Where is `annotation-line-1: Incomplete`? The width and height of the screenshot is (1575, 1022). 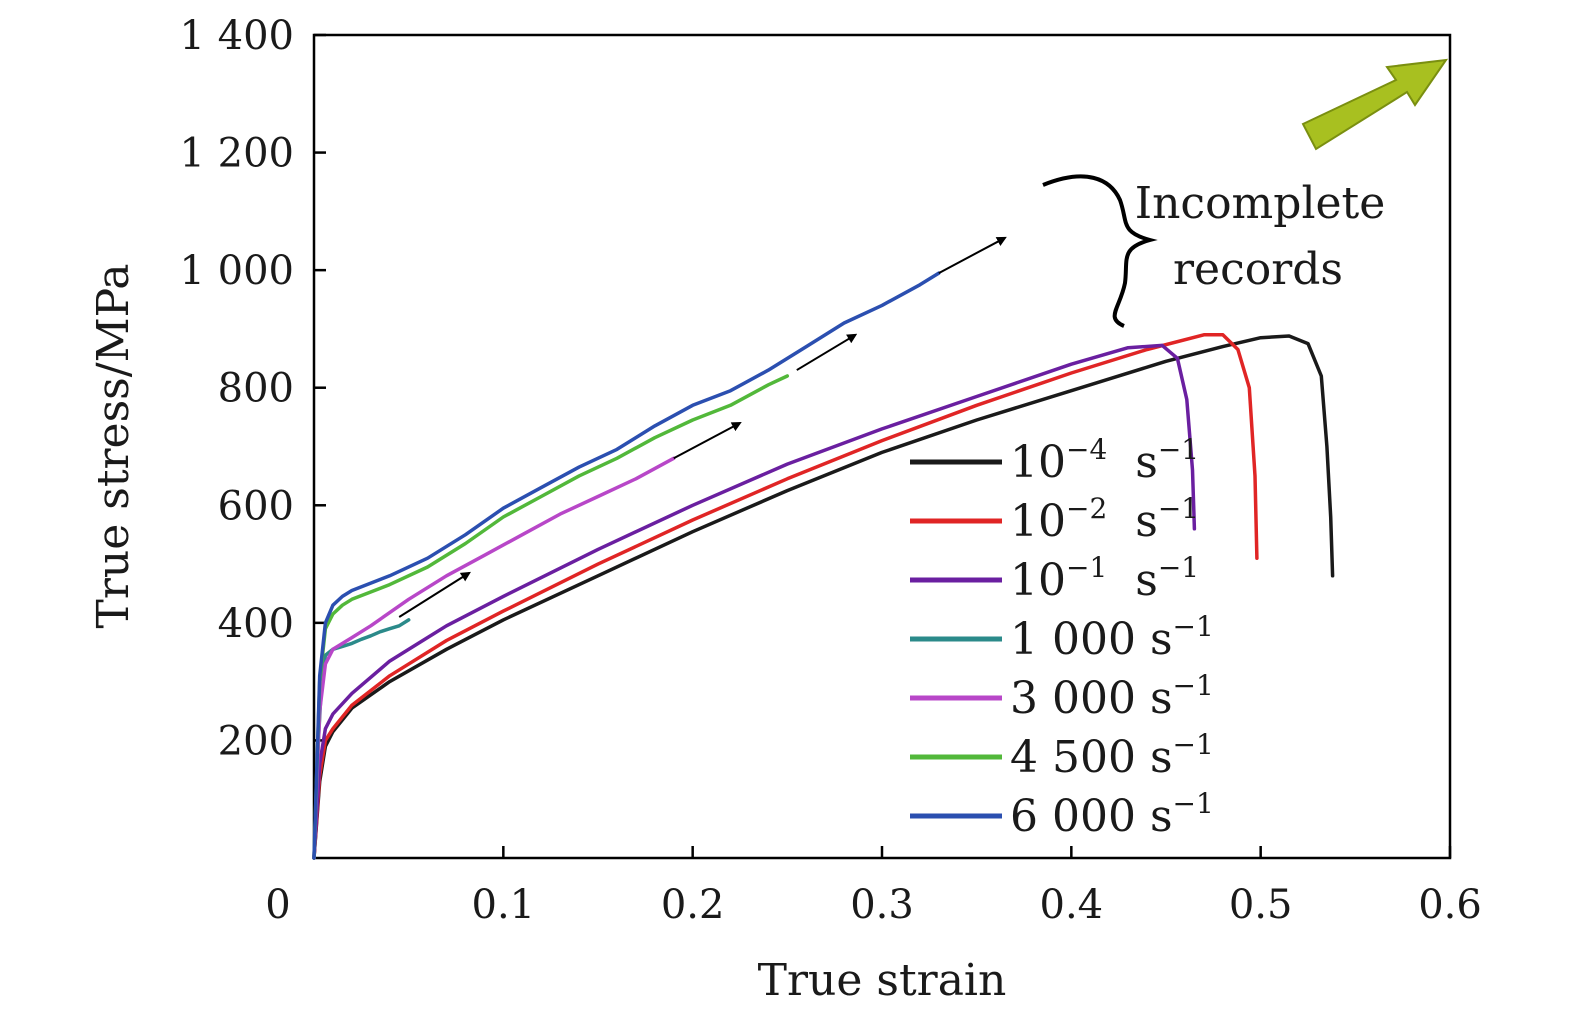
annotation-line-1: Incomplete is located at coordinates (1260, 203).